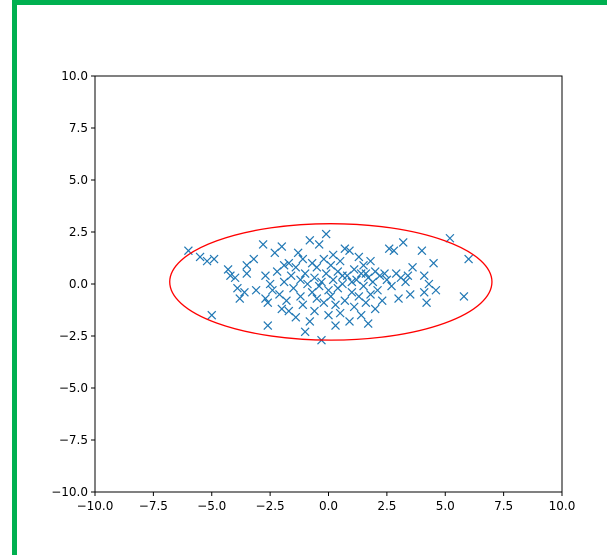 This screenshot has height=555, width=607. What do you see at coordinates (445, 506) in the screenshot?
I see `x-tick-label: 5.0` at bounding box center [445, 506].